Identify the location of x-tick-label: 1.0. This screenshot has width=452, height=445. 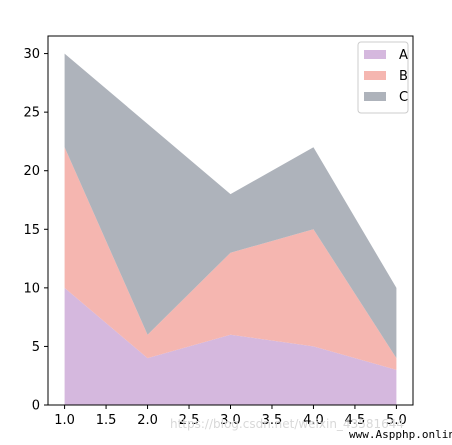
(64, 420).